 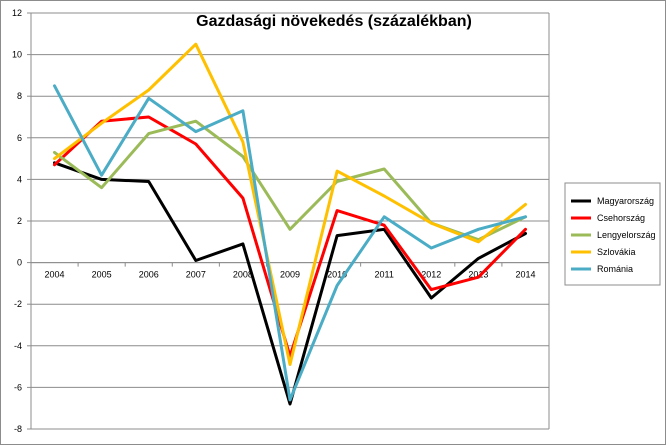 What do you see at coordinates (19, 221) in the screenshot?
I see `y-tick-label: 2` at bounding box center [19, 221].